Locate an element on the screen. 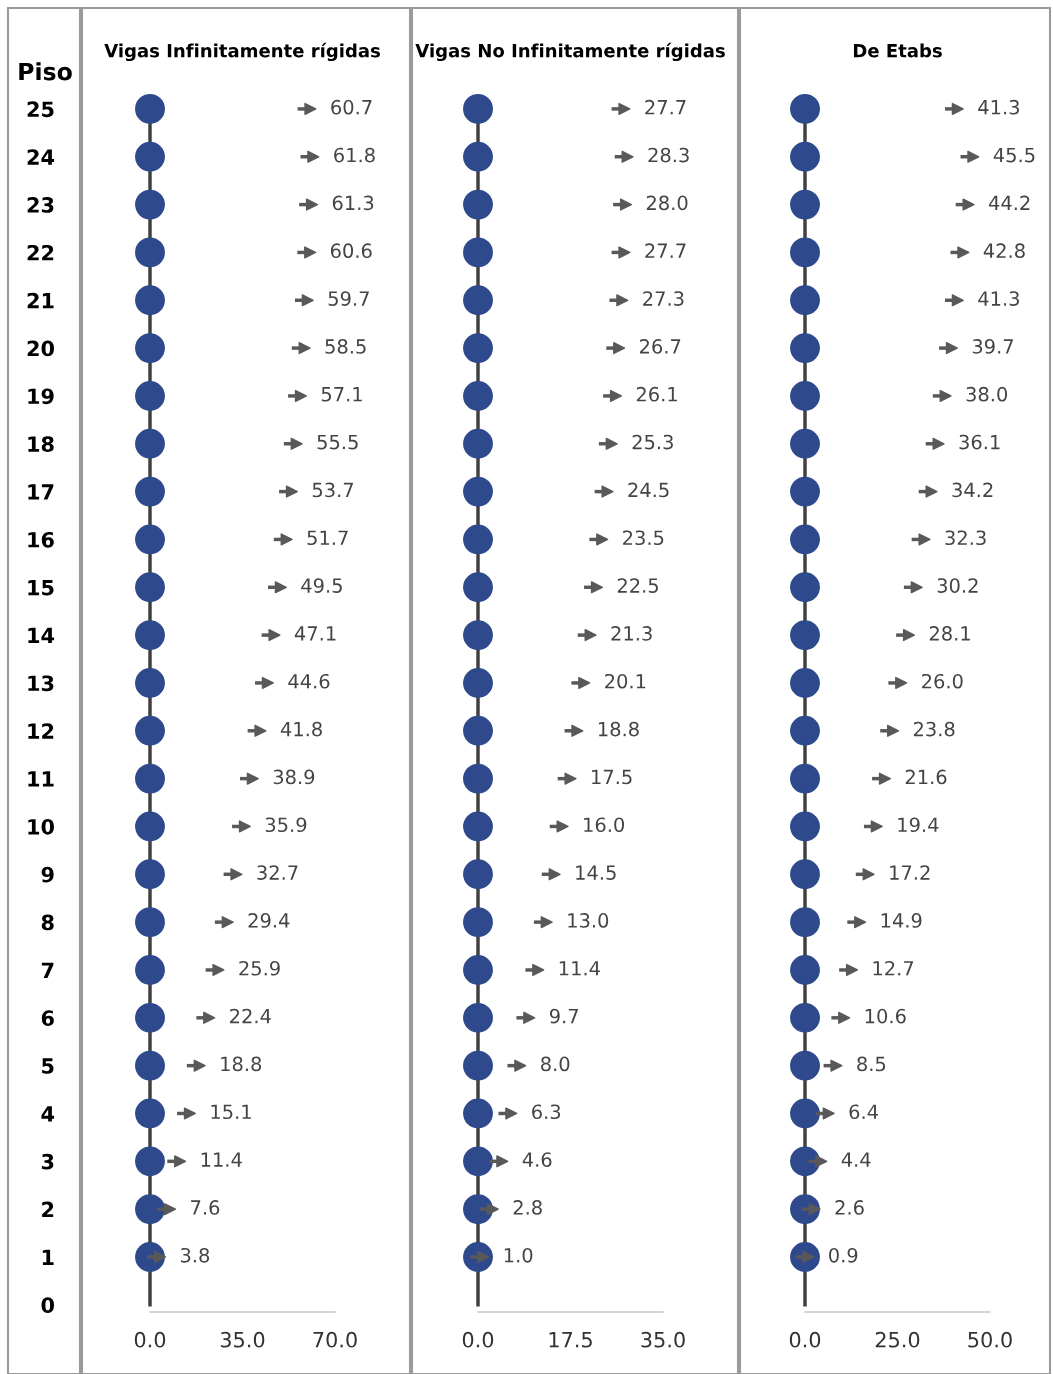 The image size is (1053, 1374). data-label: 24.5 is located at coordinates (648, 490).